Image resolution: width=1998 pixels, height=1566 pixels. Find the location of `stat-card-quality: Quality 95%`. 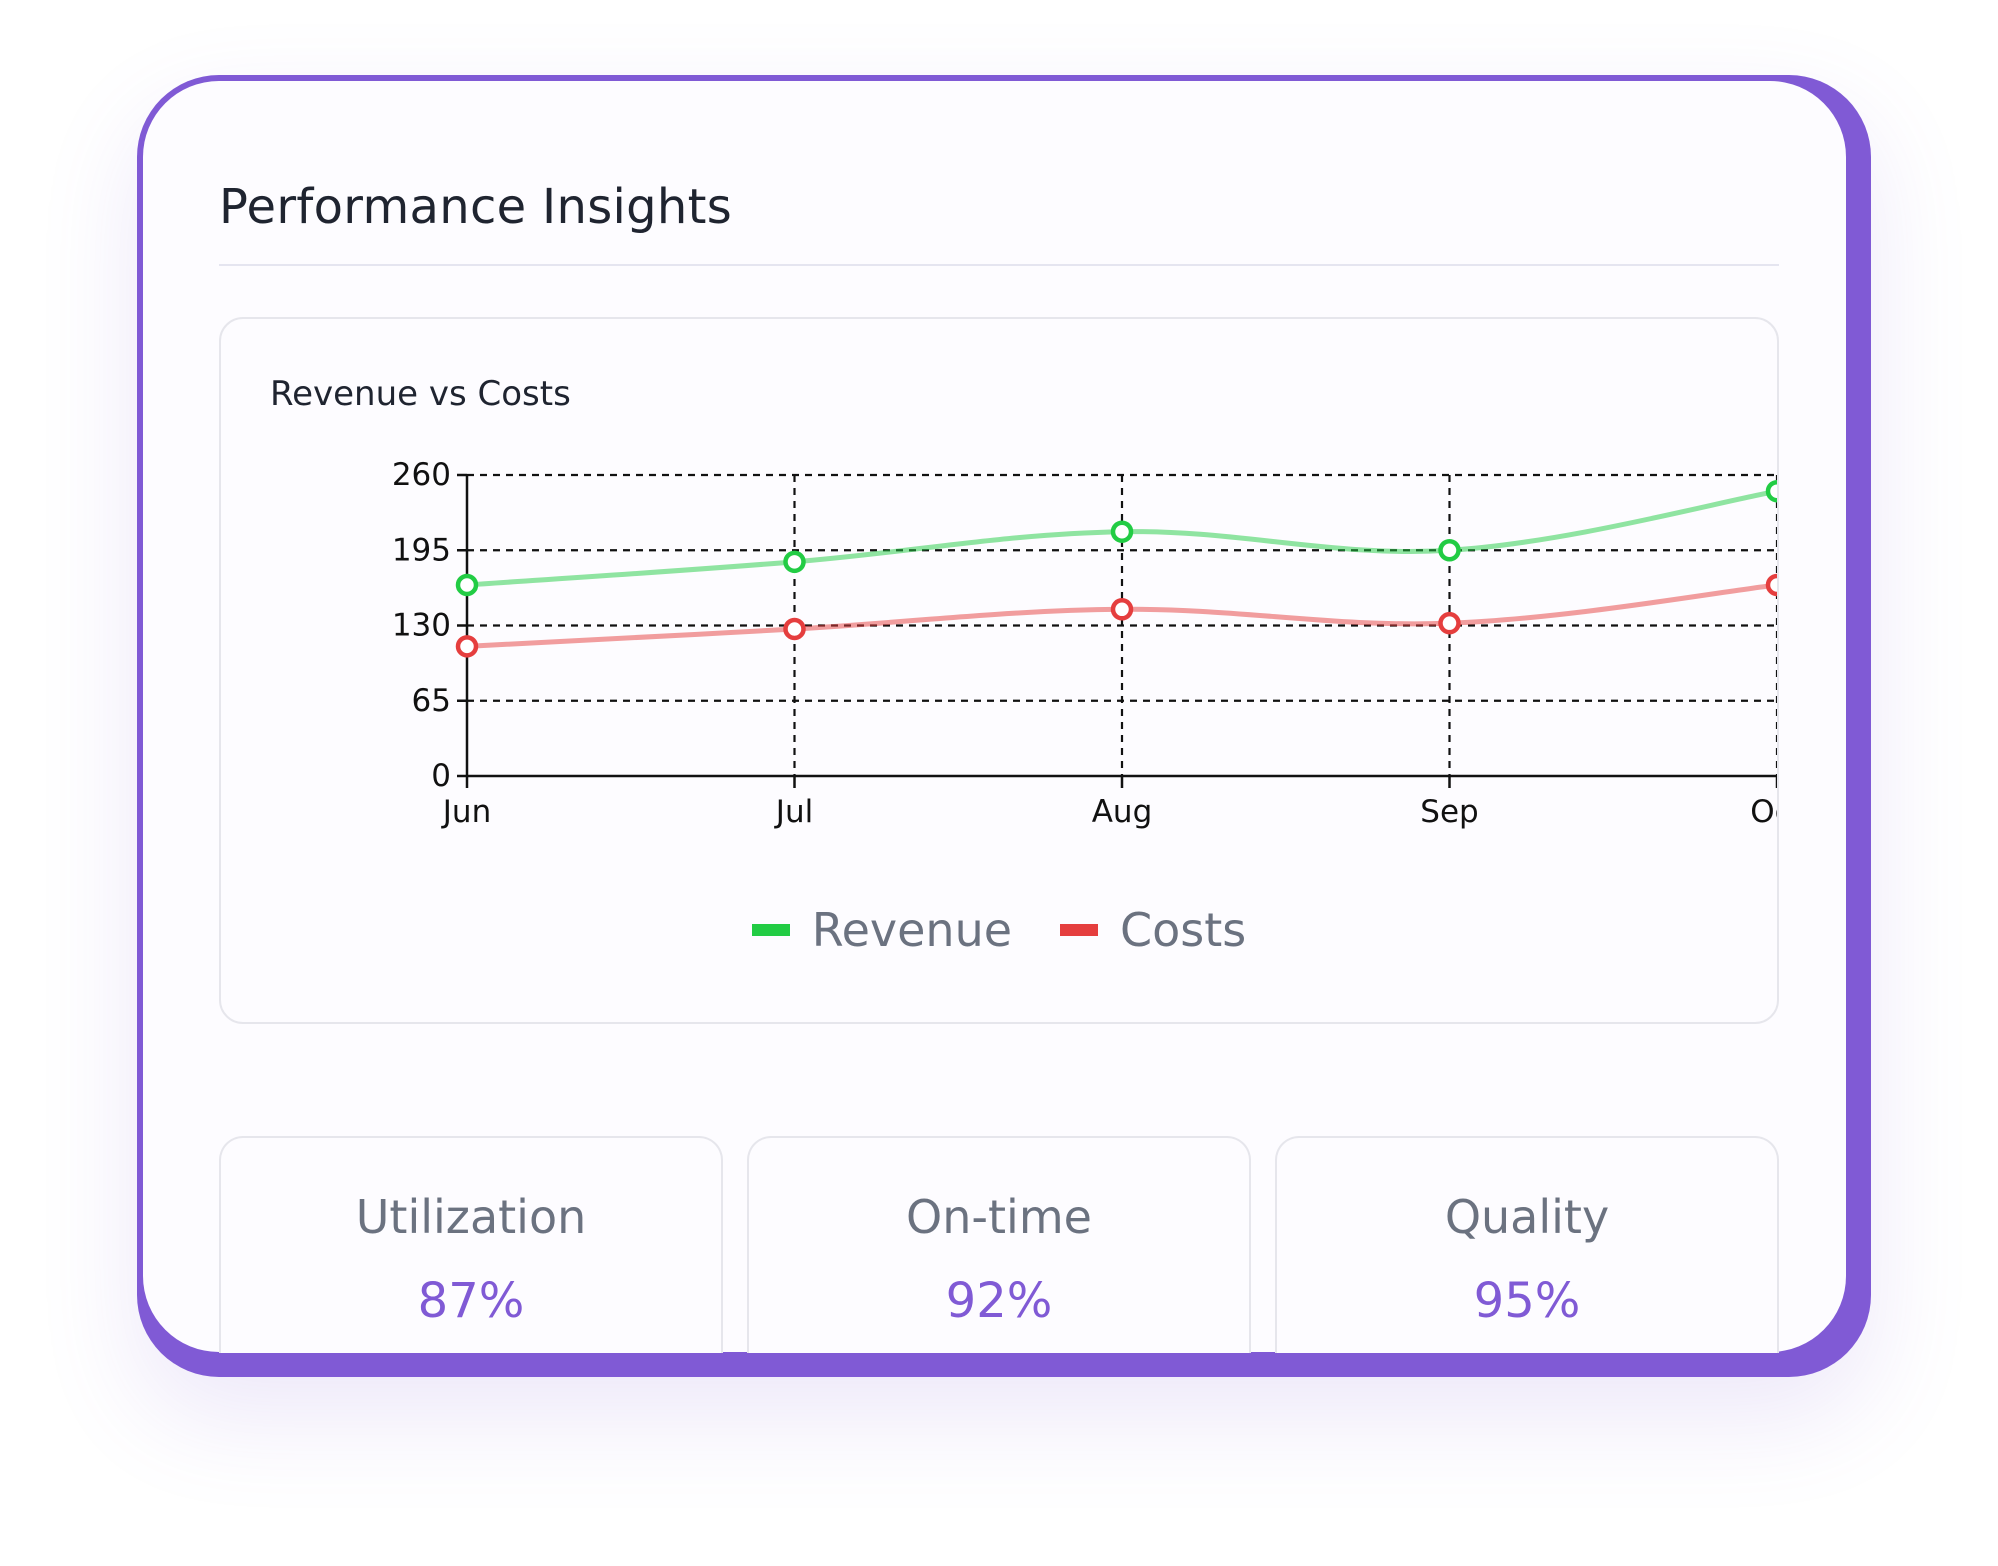

stat-card-quality: Quality 95% is located at coordinates (1527, 1244).